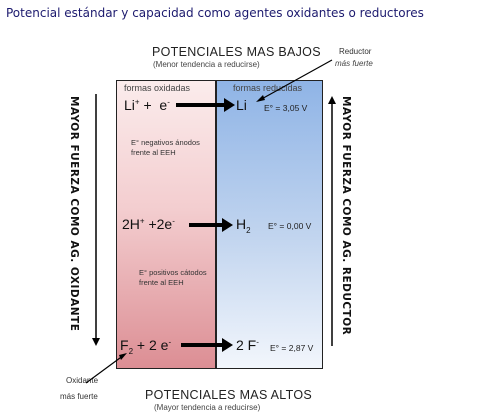  I want to click on bottom-subheader: (Mayor tendencia a reducirse), so click(207, 407).